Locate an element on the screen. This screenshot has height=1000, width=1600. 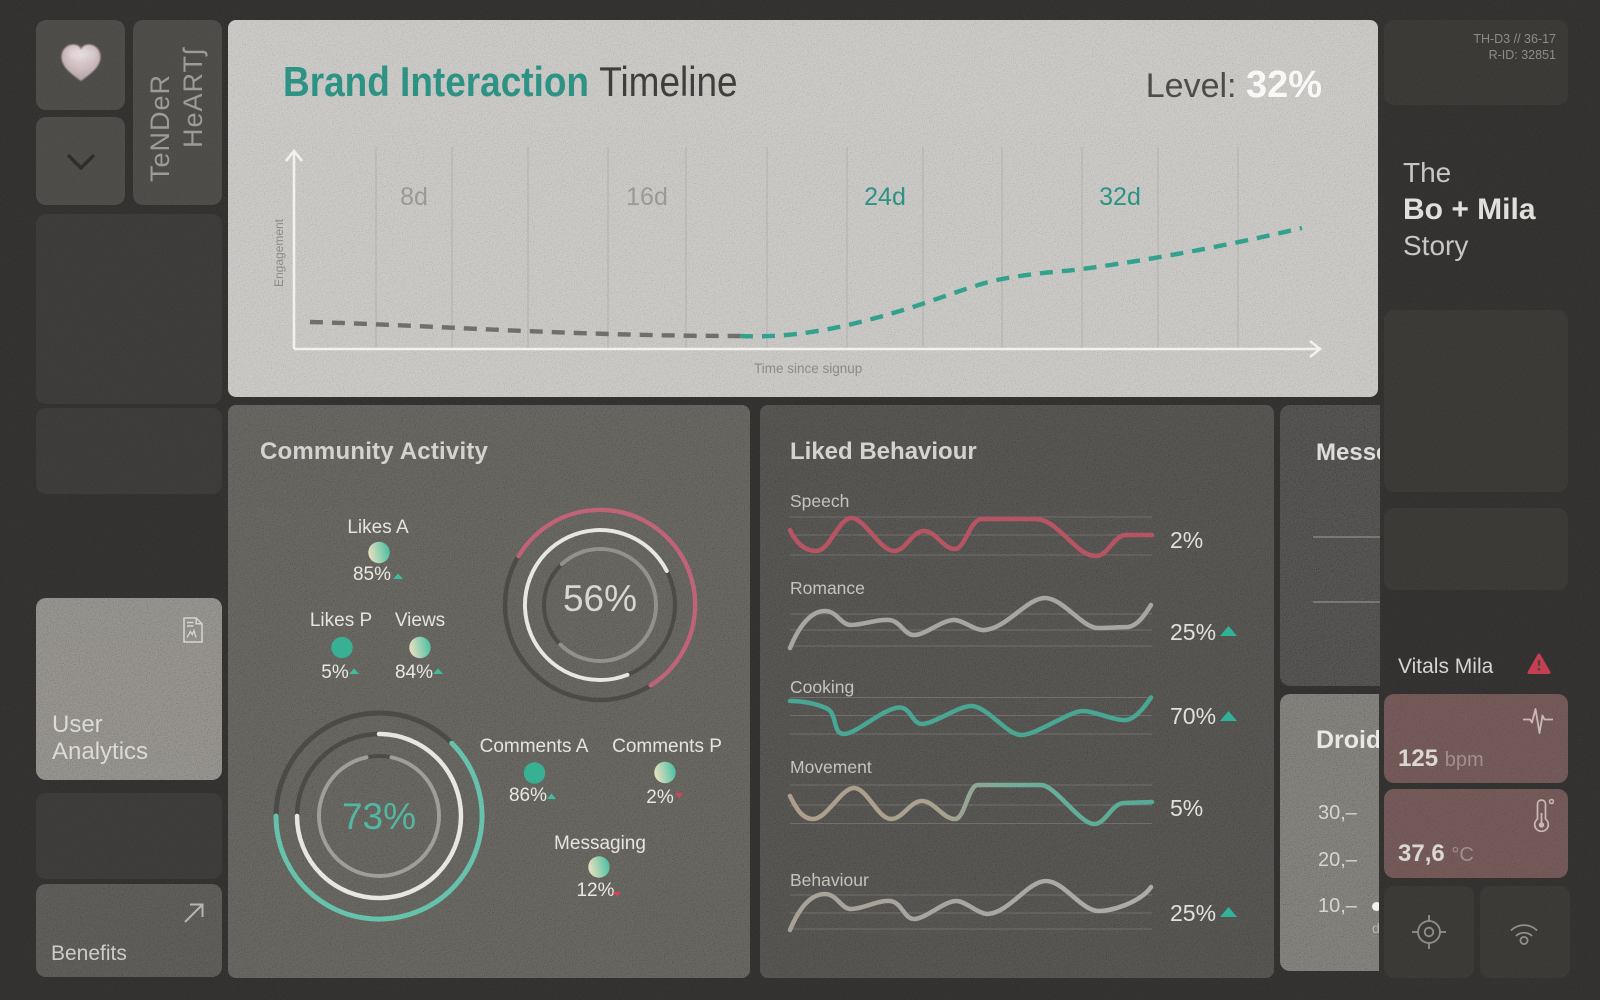
svg-text: Time since signup is located at coordinates (808, 368).